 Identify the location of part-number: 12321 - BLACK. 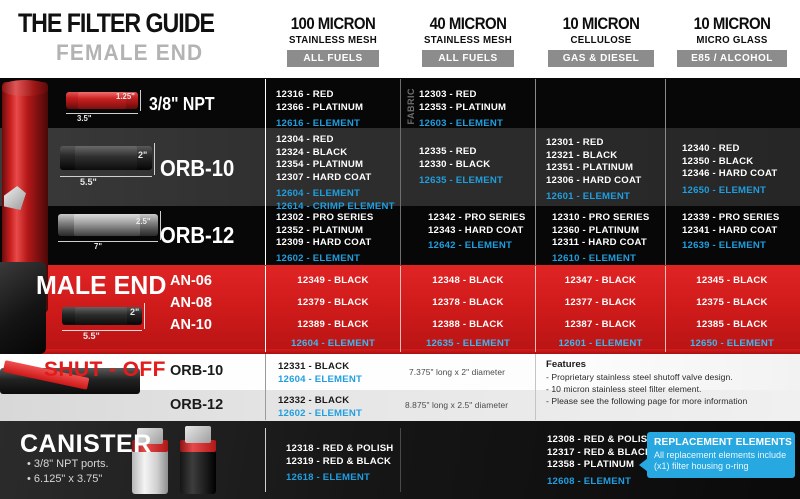
(582, 155).